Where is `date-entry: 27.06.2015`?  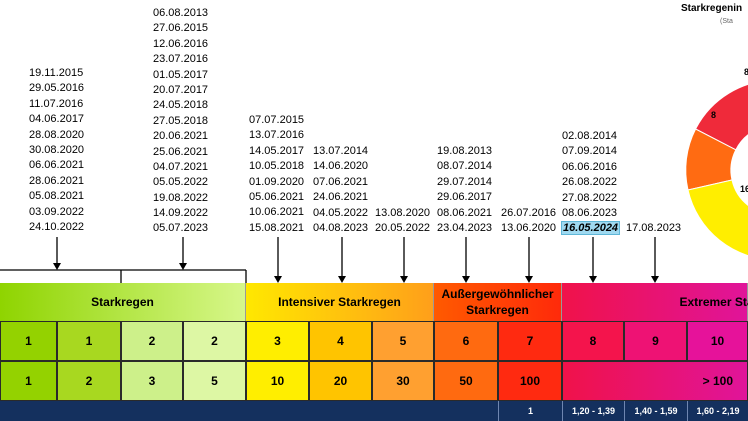 date-entry: 27.06.2015 is located at coordinates (181, 28).